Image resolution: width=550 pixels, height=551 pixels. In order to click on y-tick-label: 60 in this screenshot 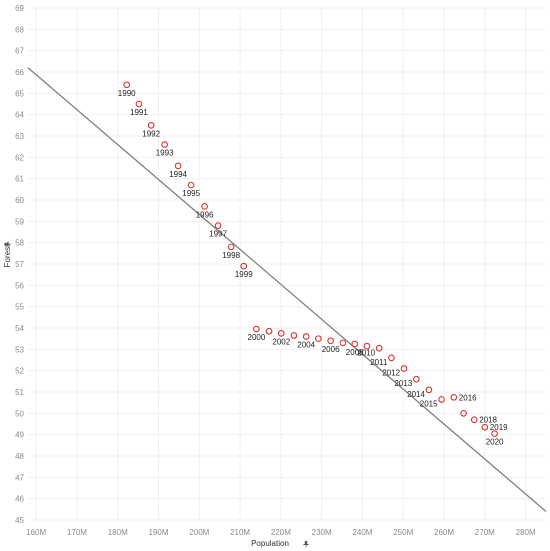, I will do `click(19, 200)`.